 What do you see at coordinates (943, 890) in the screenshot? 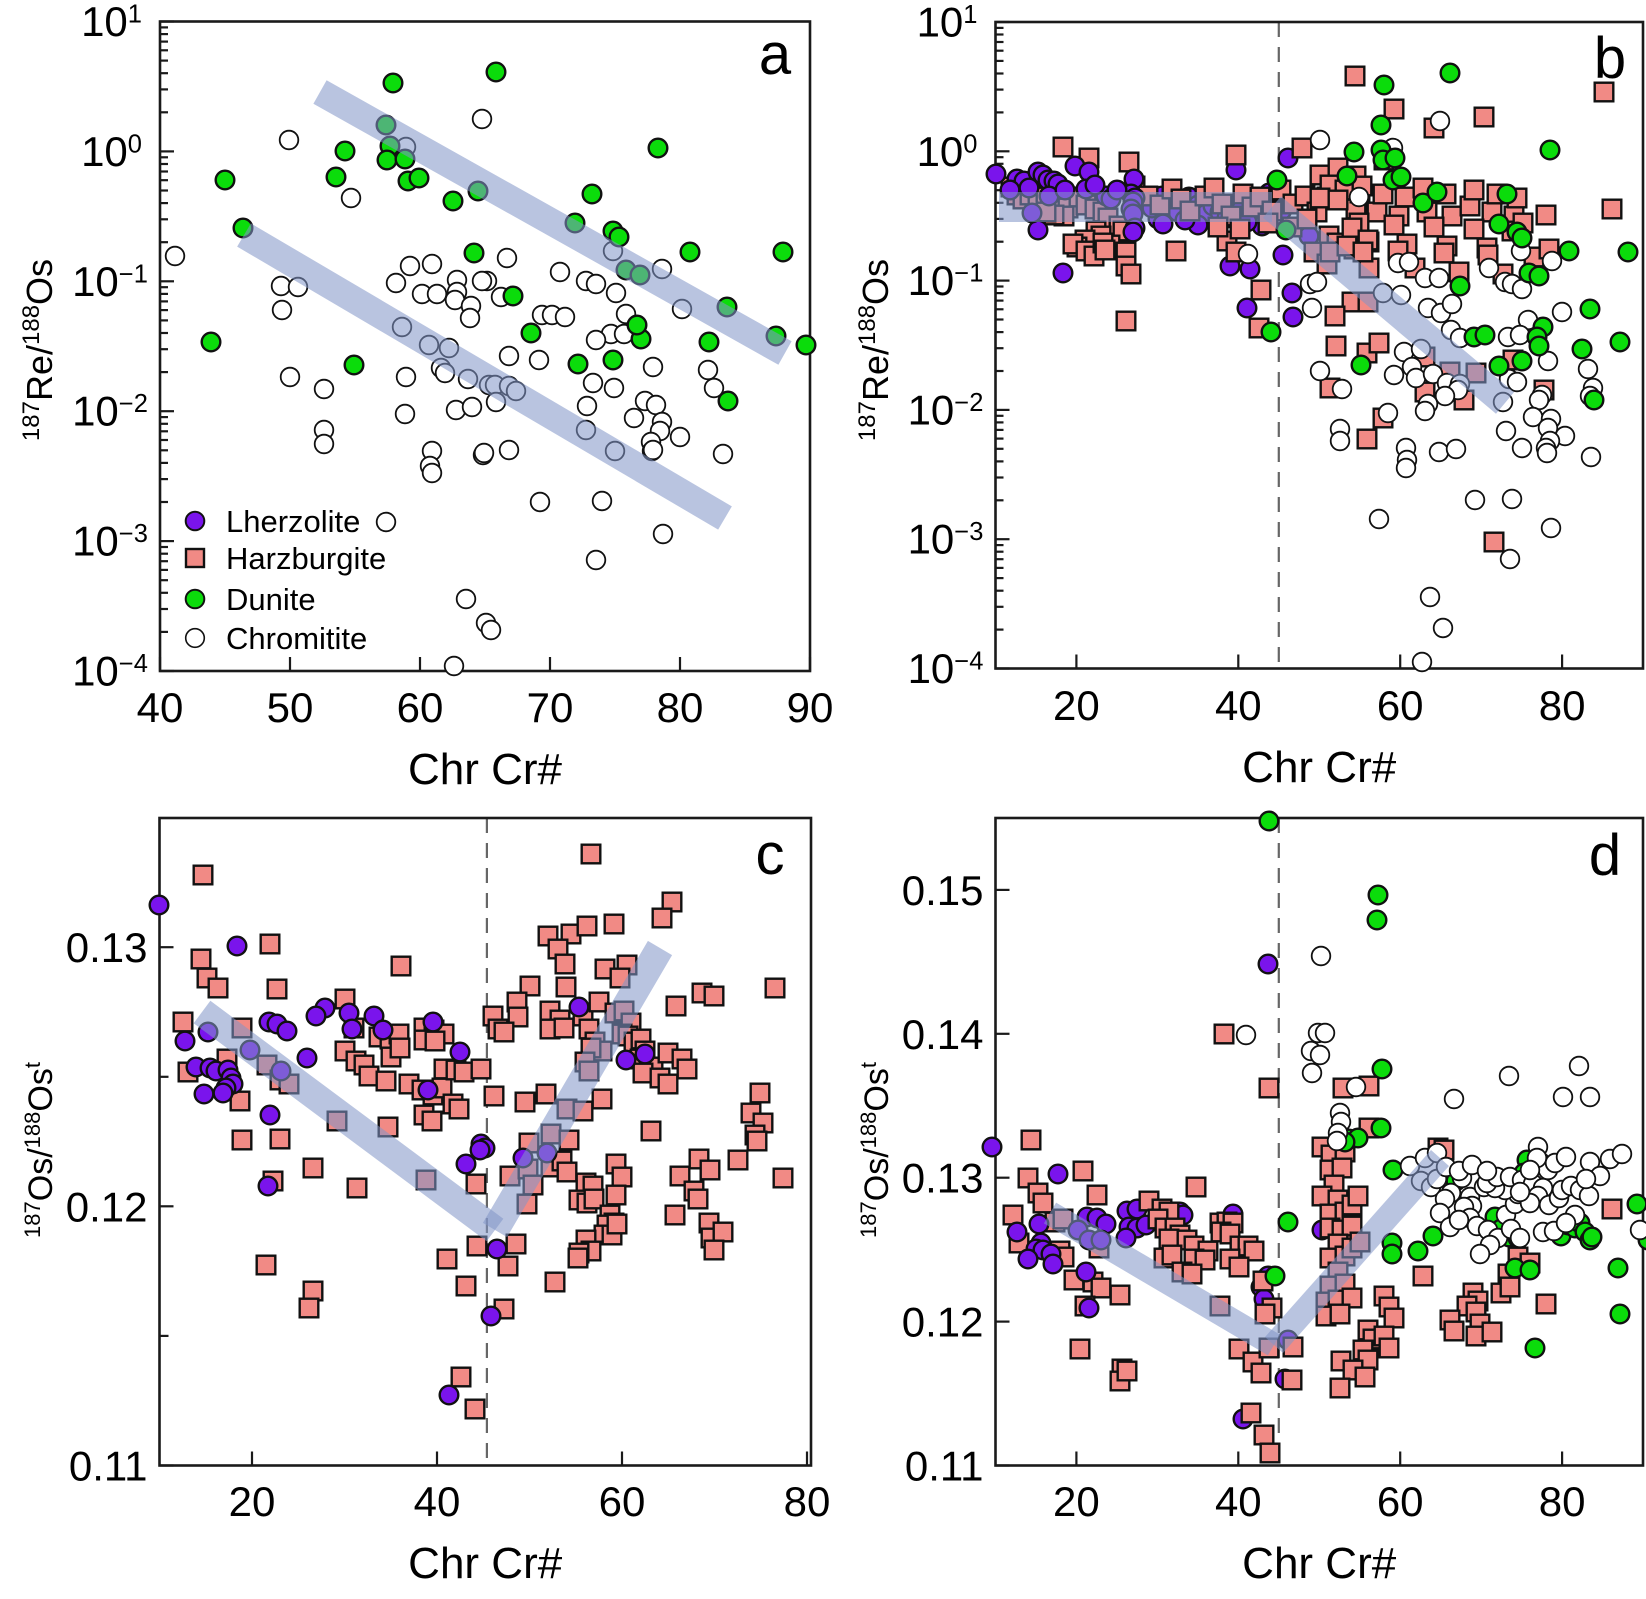
I see `svg-text: 0.15` at bounding box center [943, 890].